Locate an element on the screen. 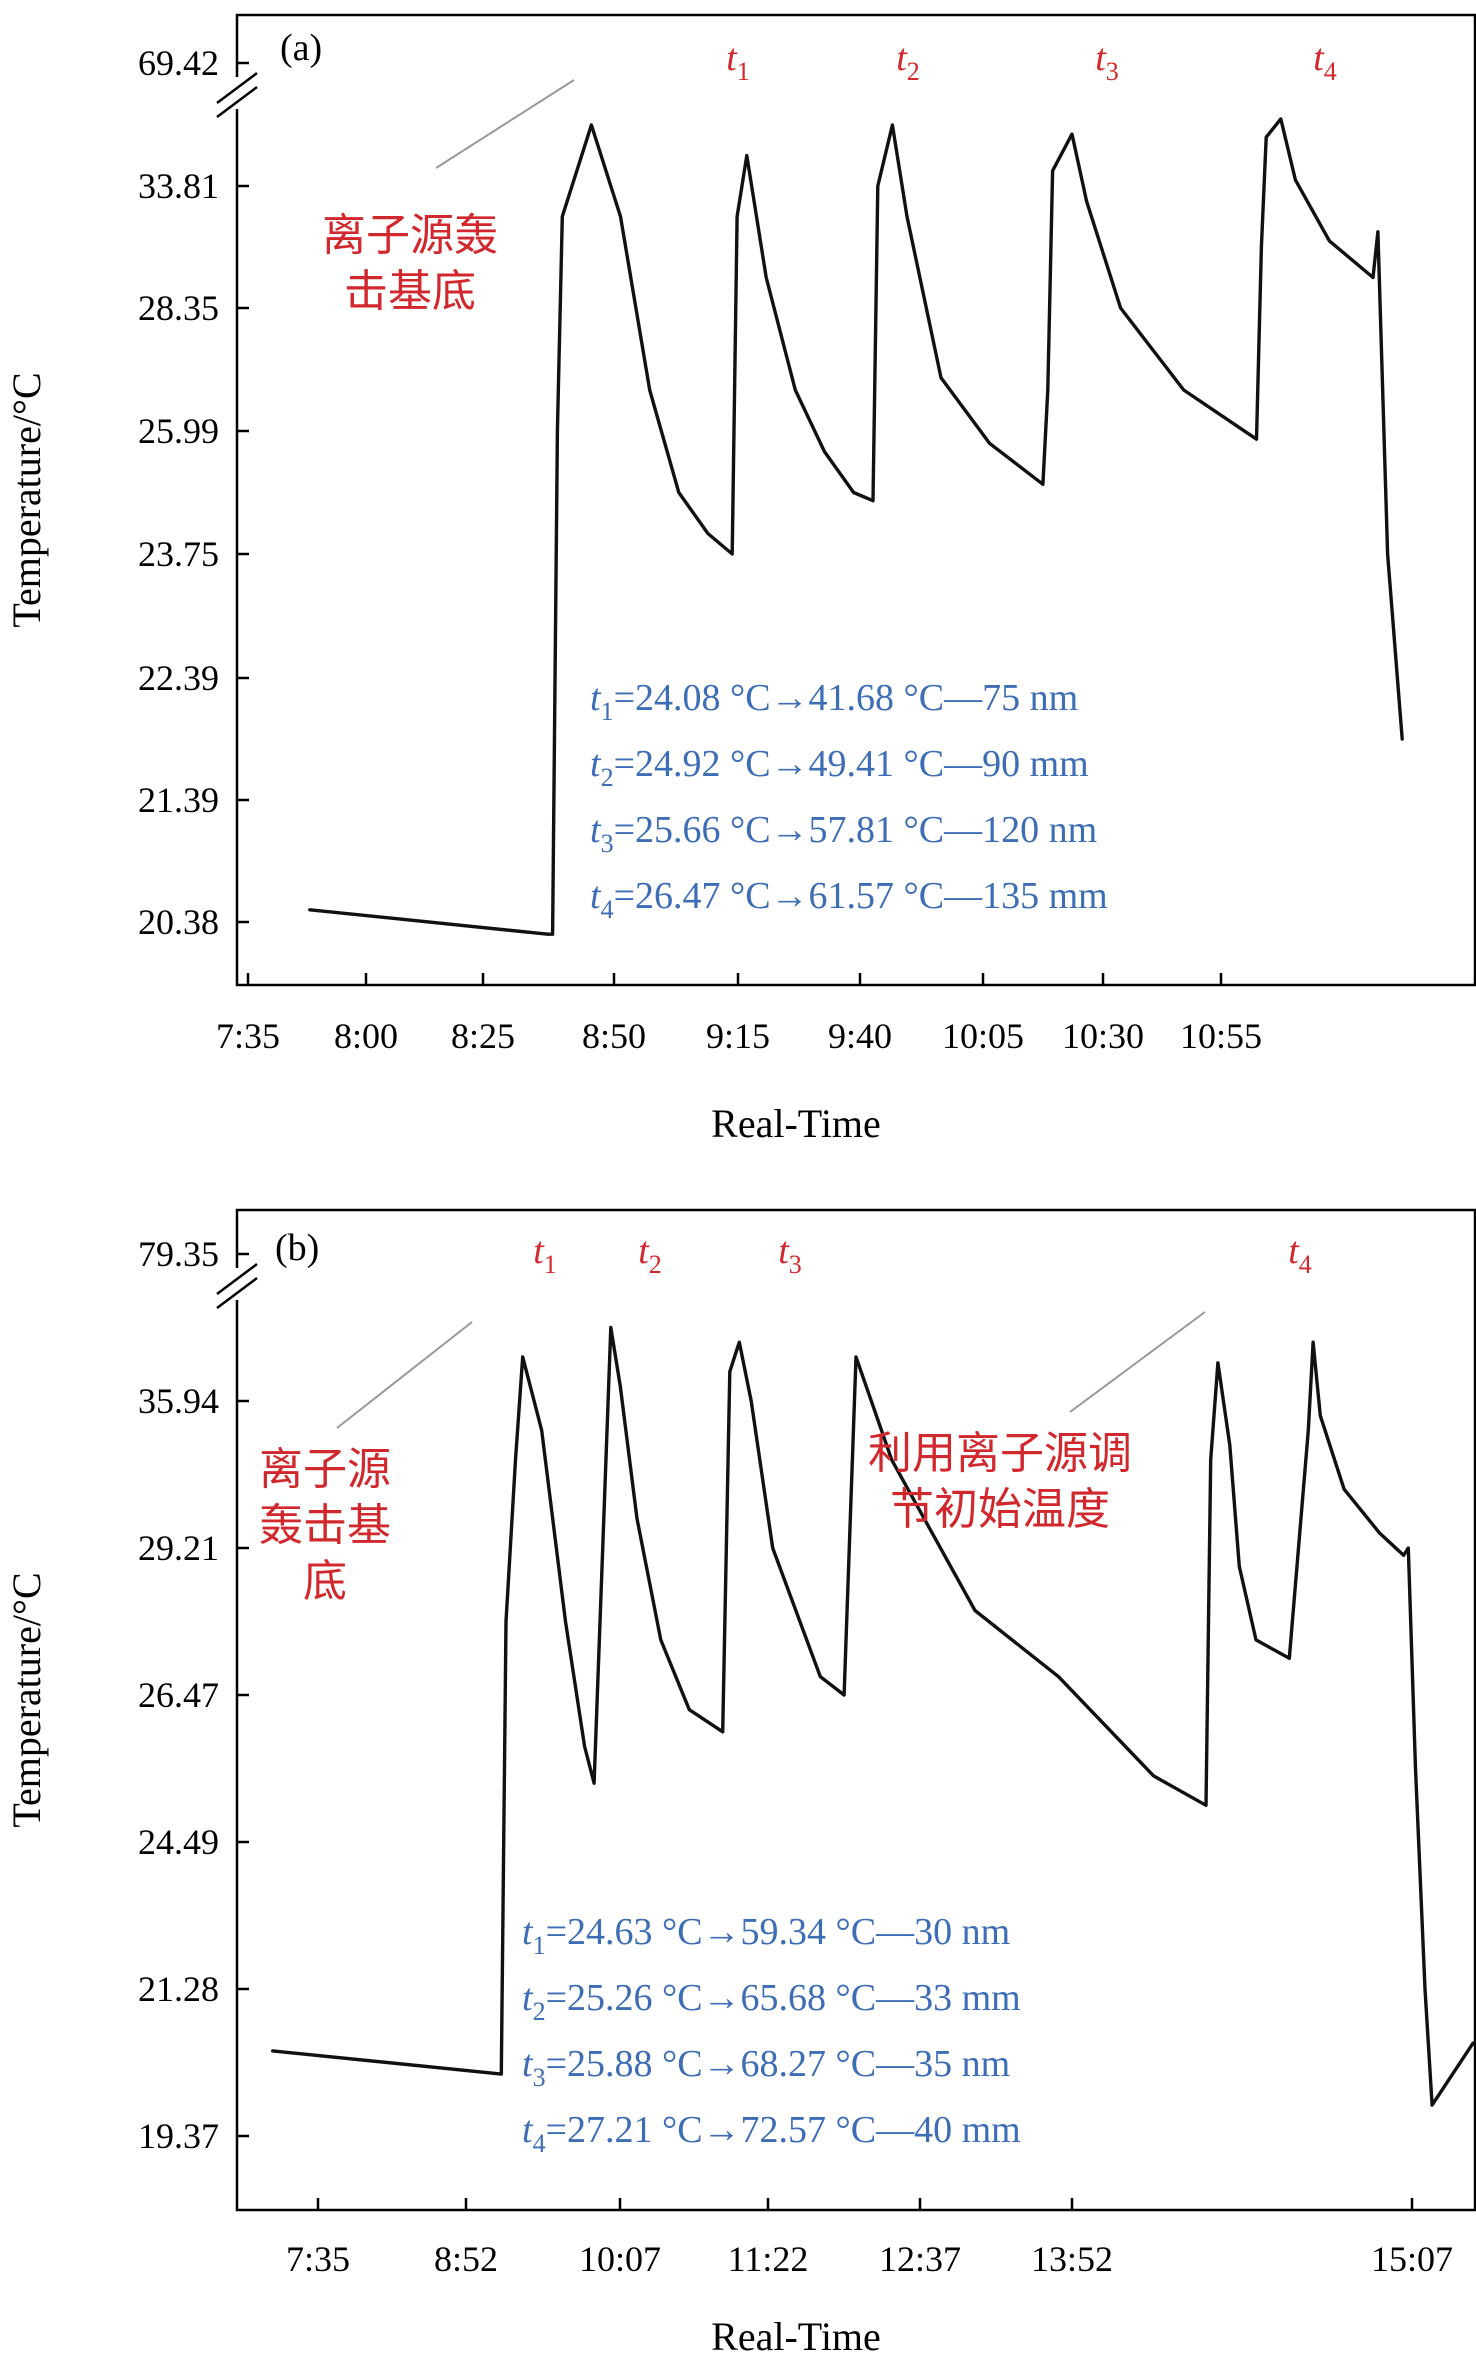  info-line: t3=25.66 °C→57.81 °C—120 nm is located at coordinates (843, 833).